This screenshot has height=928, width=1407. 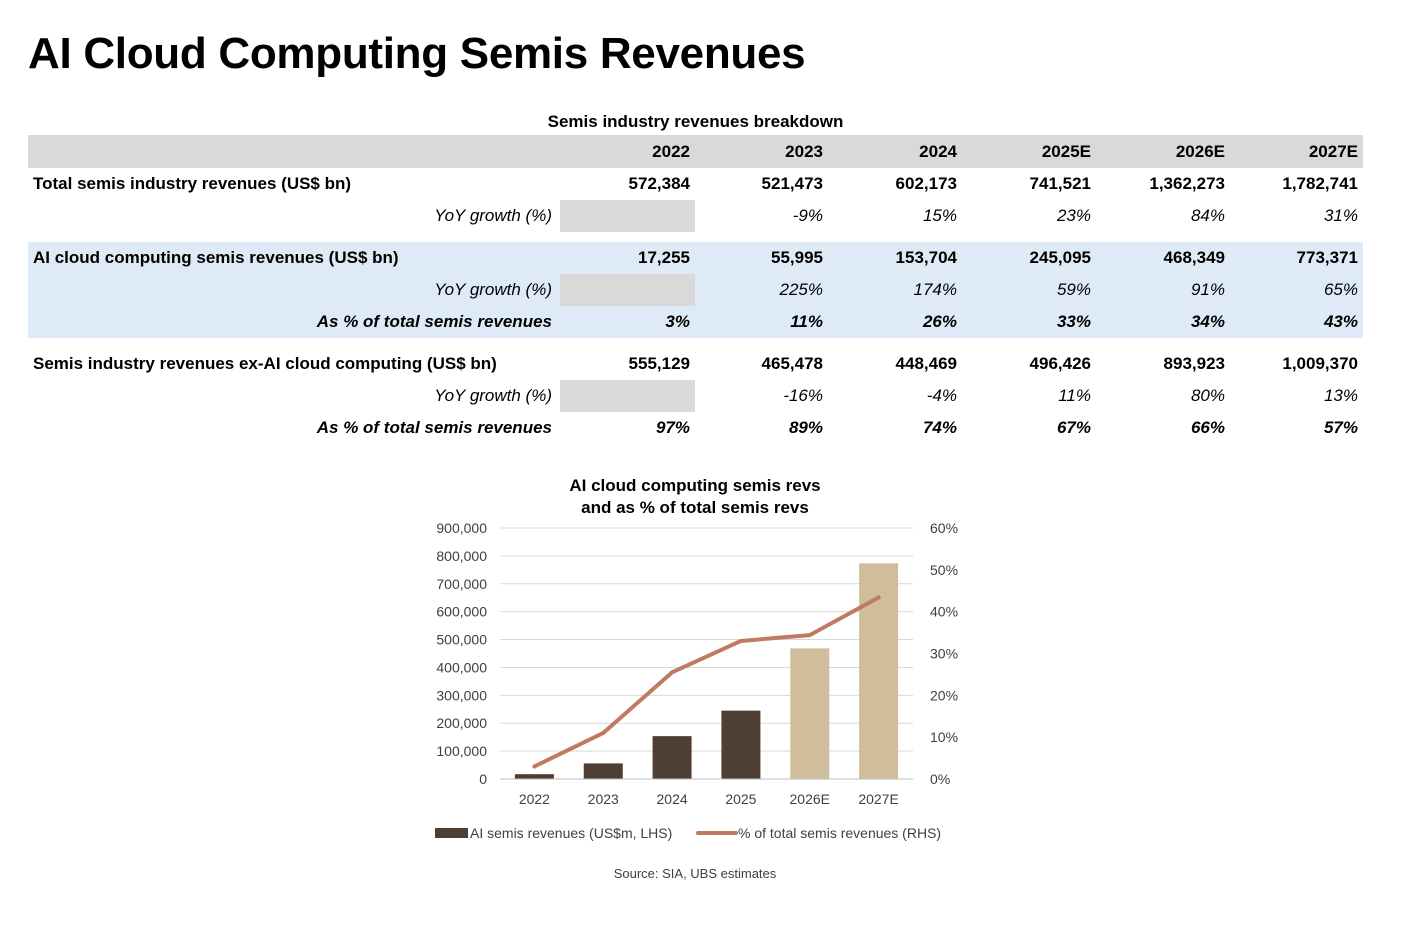 What do you see at coordinates (417, 53) in the screenshot?
I see `page-title: AI Cloud Computing Semis Revenues` at bounding box center [417, 53].